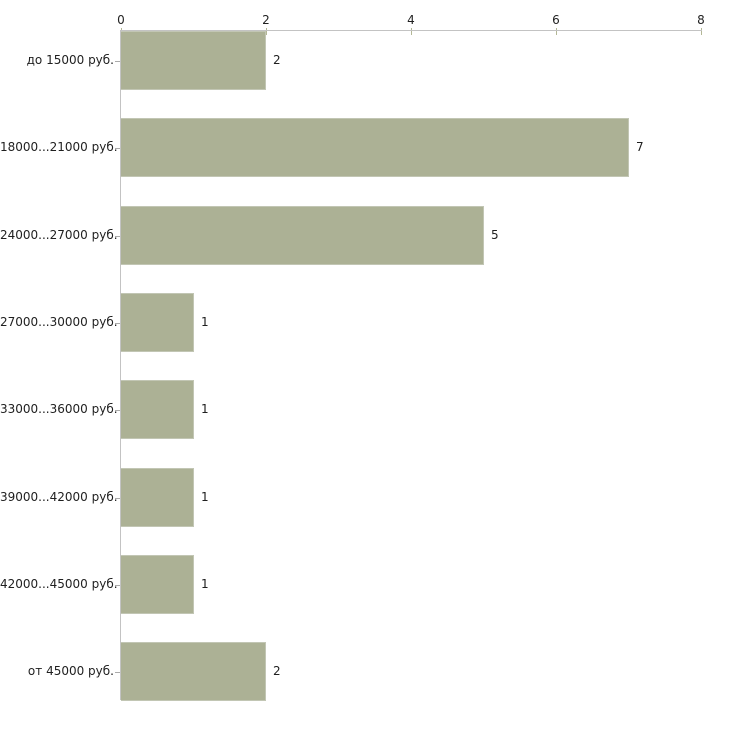  I want to click on category-label: 39000...42000 руб., so click(59, 497).